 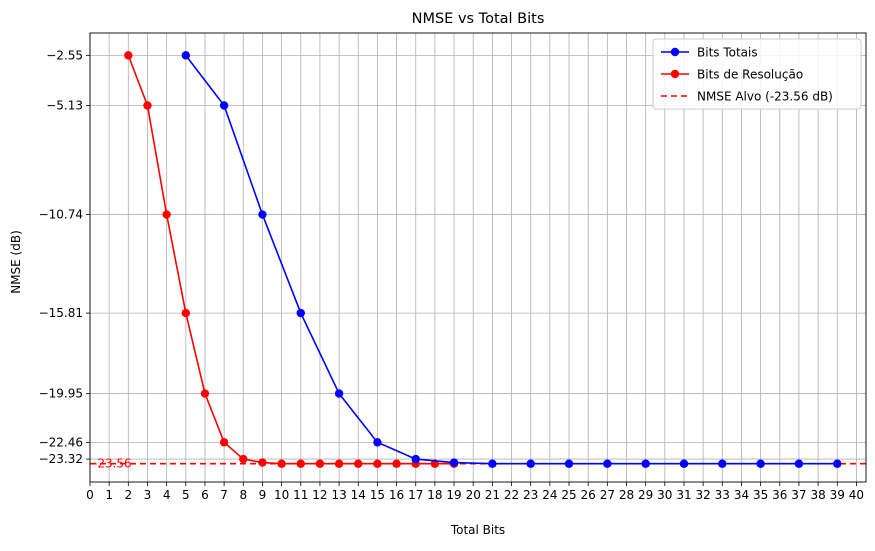 What do you see at coordinates (473, 495) in the screenshot?
I see `x-tick-label: 20` at bounding box center [473, 495].